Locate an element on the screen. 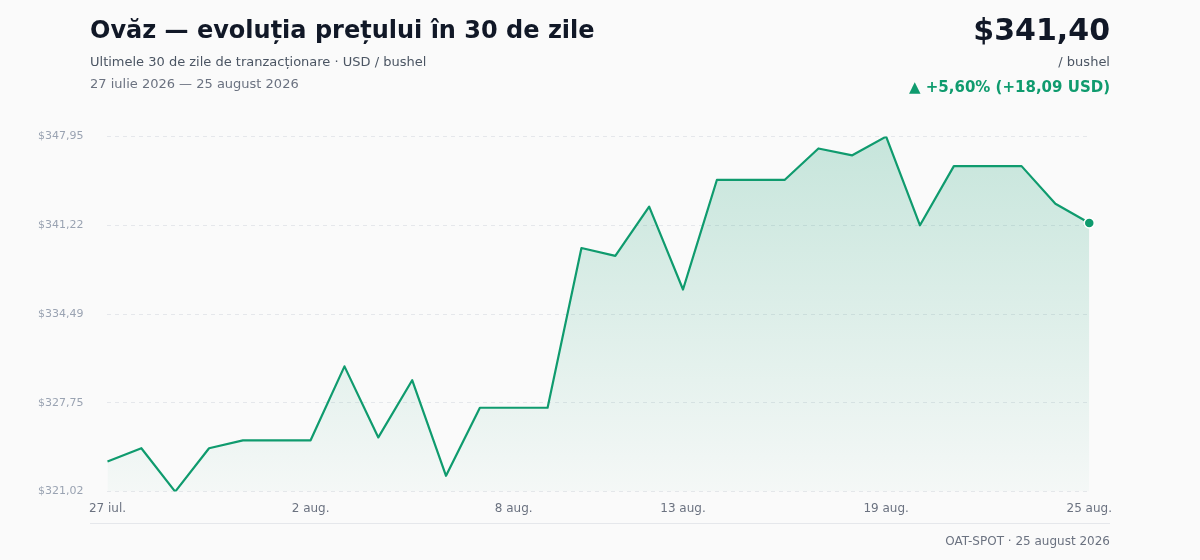 The image size is (1200, 560). text: 27 iulie 2026 — 25 august 2026 is located at coordinates (194, 83).